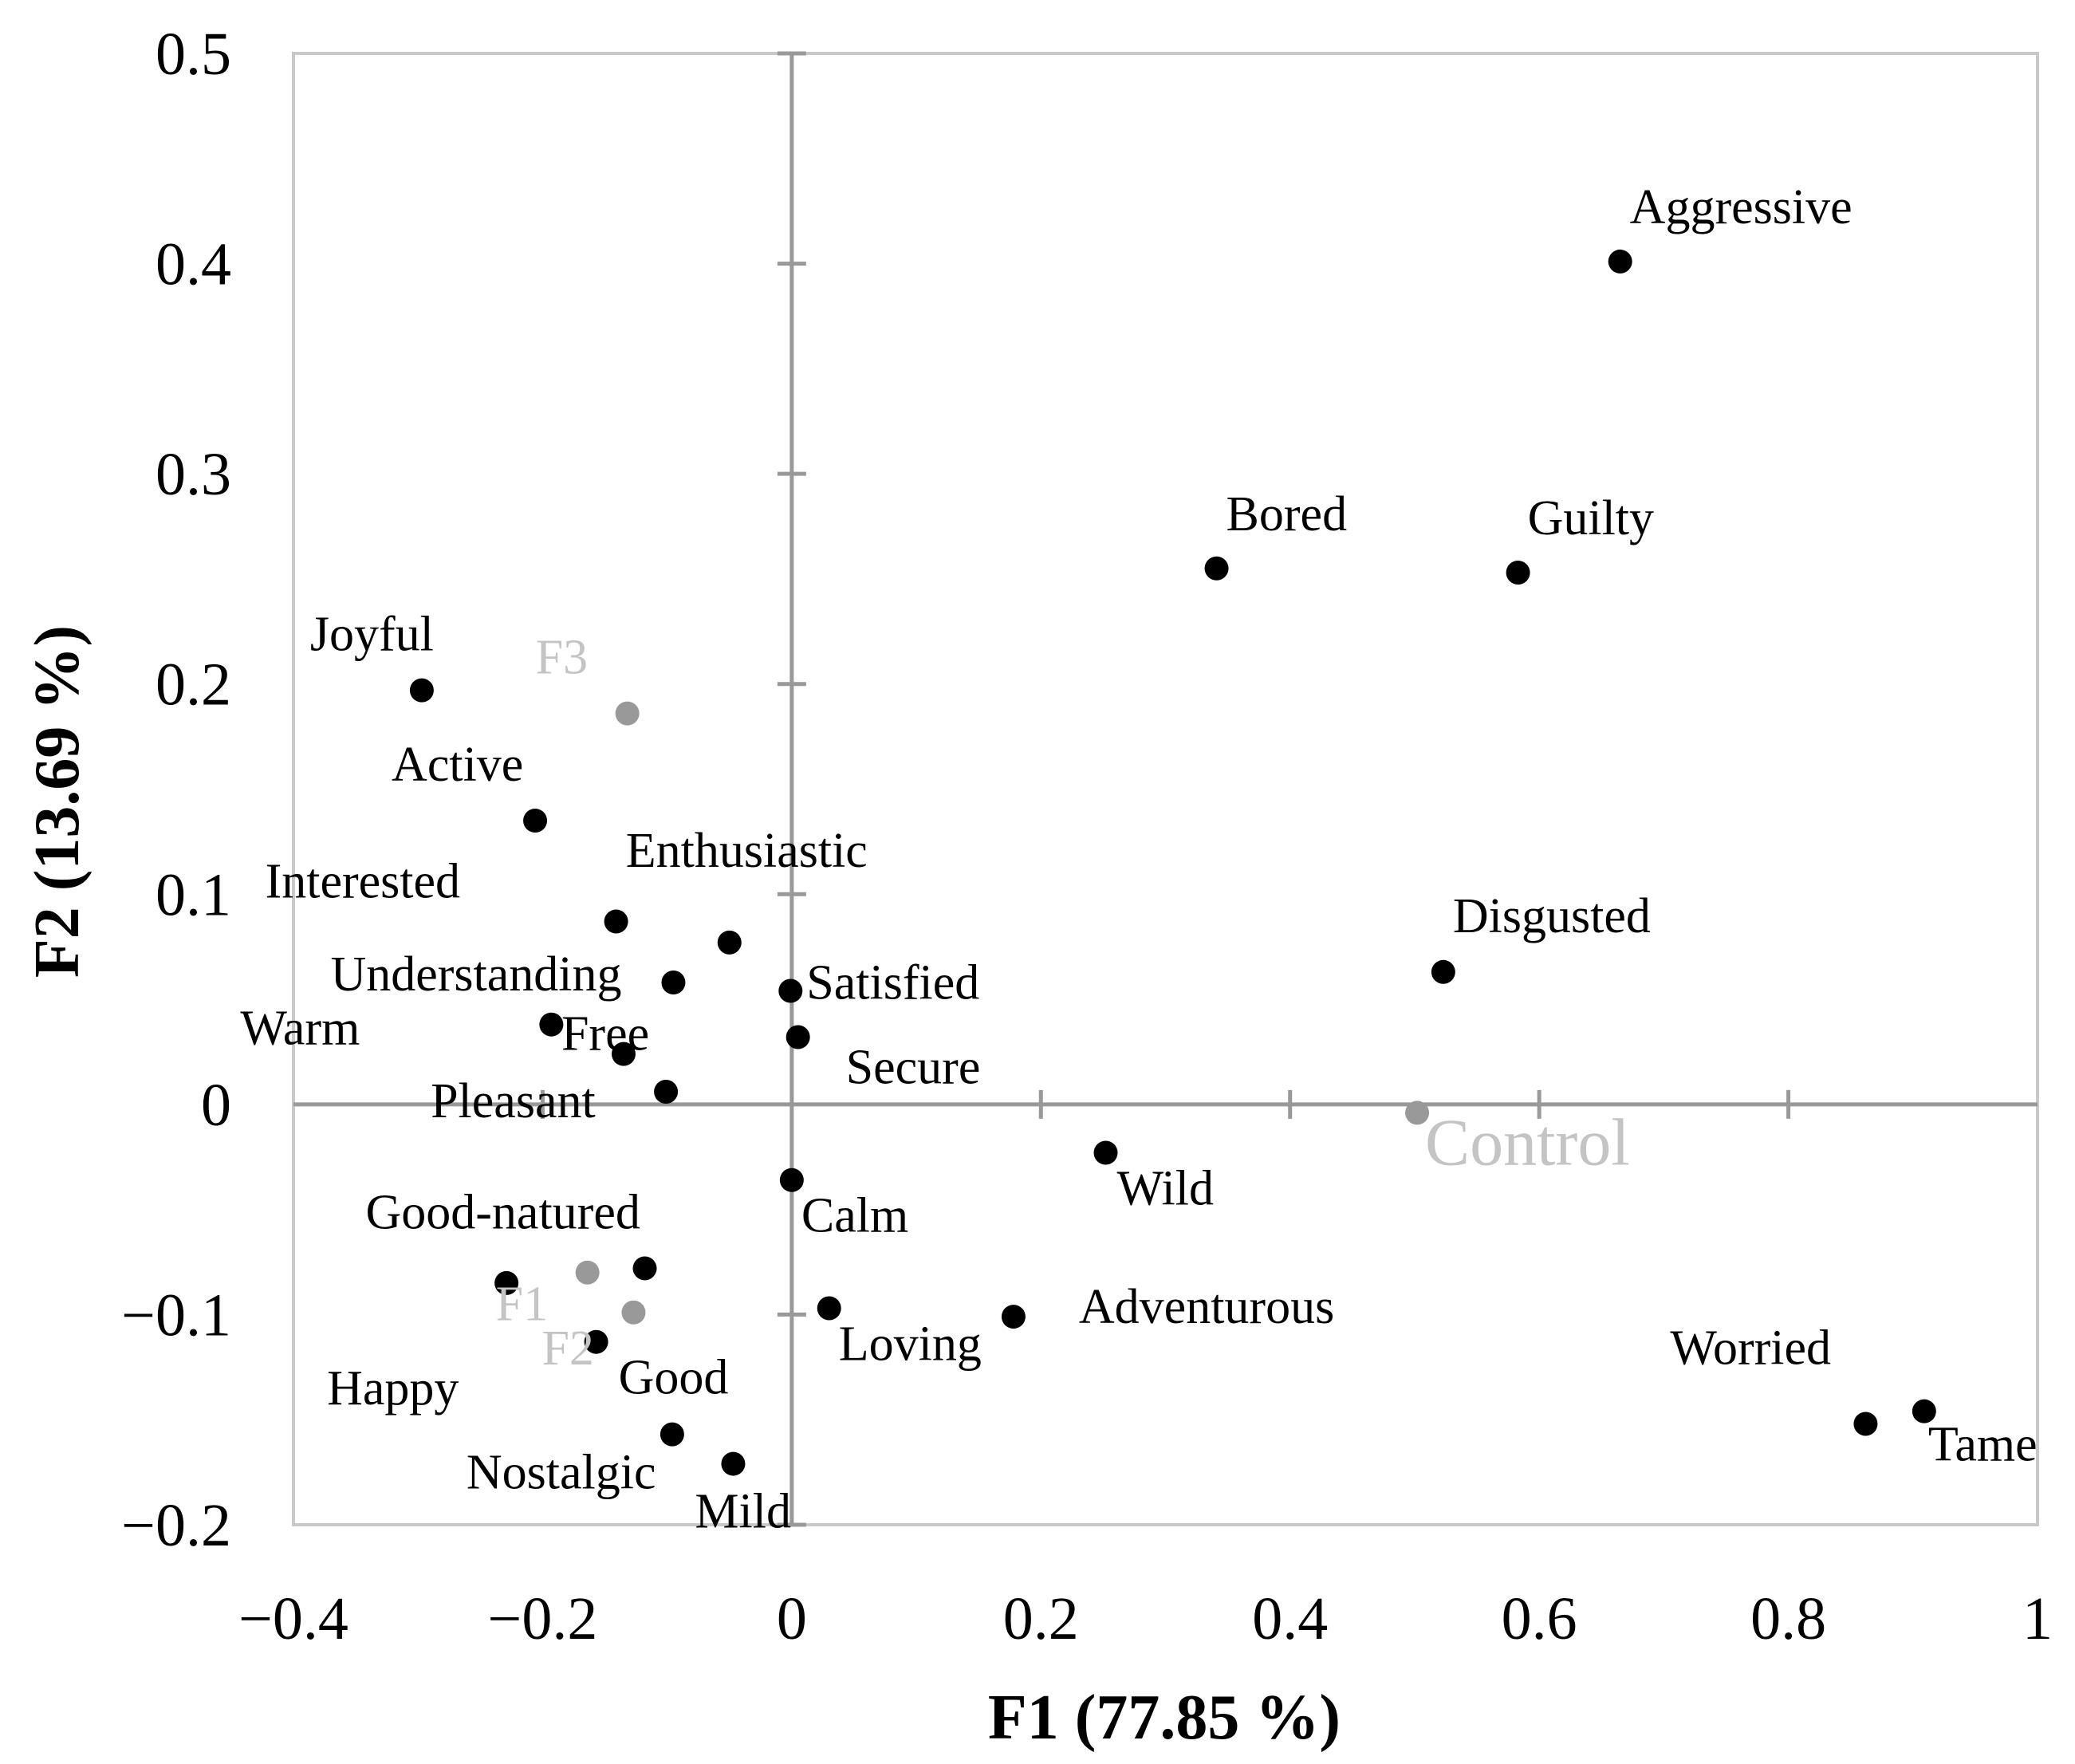 This screenshot has height=1764, width=2075. I want to click on attribute-label-warm: Warm, so click(300, 1029).